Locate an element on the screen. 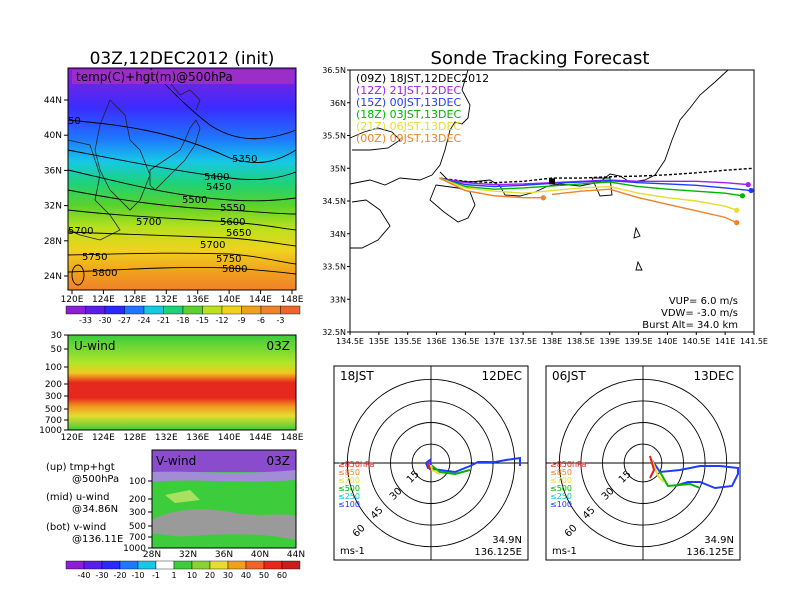 The image size is (792, 612). coastline-sakhalin is located at coordinates (184, 95).